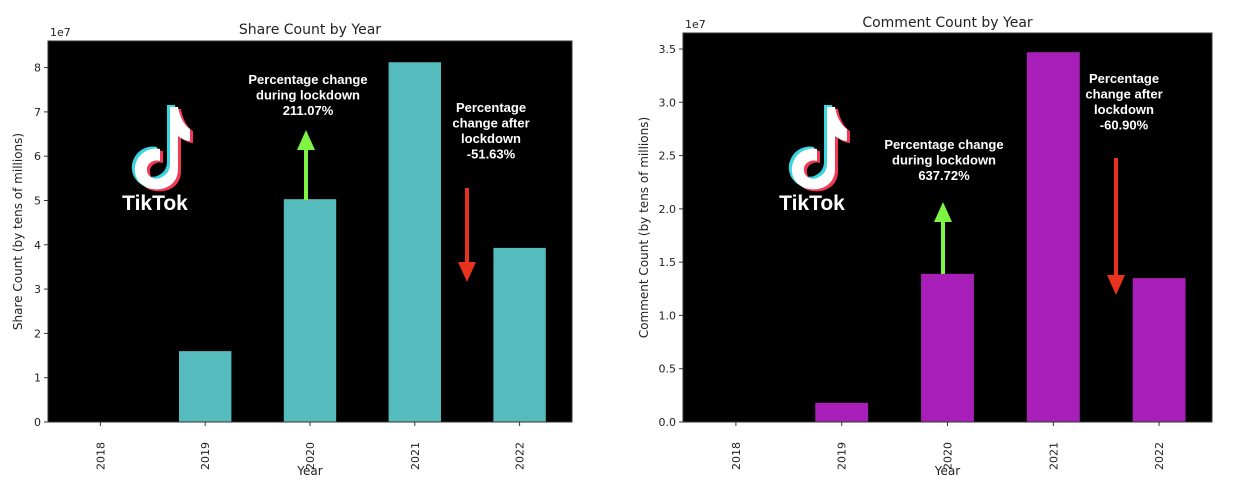 The width and height of the screenshot is (1236, 486). What do you see at coordinates (37, 333) in the screenshot?
I see `y-tick-label: 2` at bounding box center [37, 333].